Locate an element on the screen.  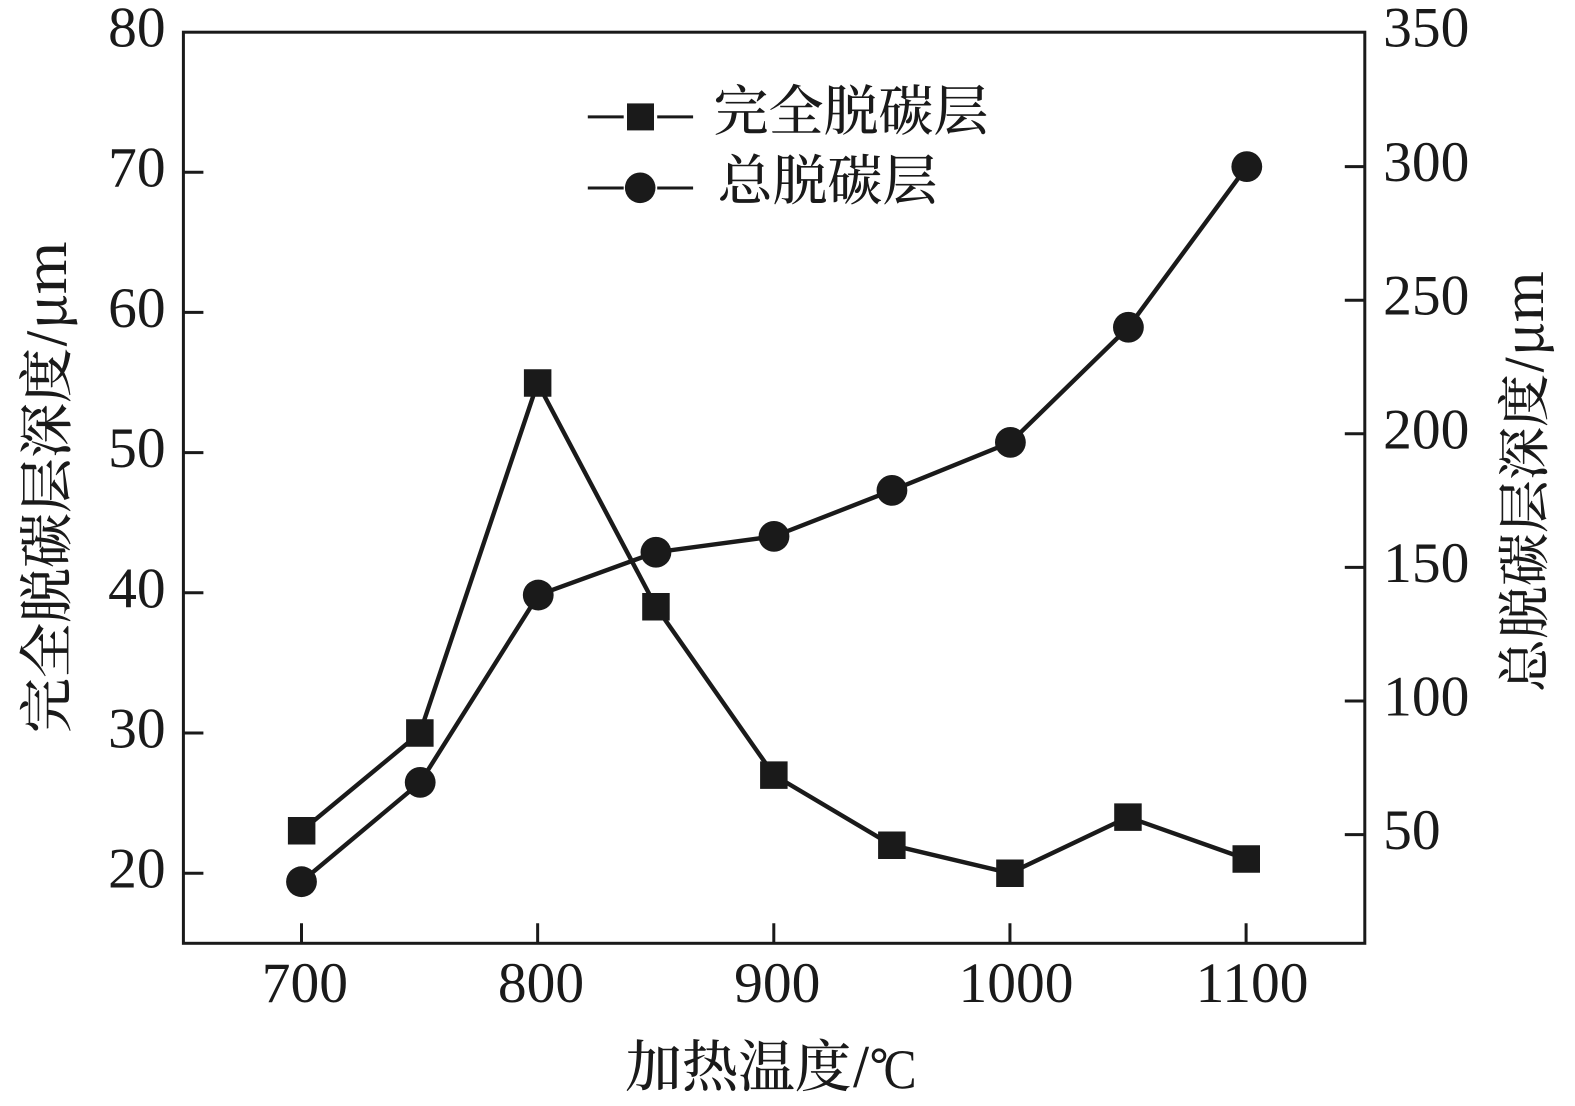
svg-text: 900 is located at coordinates (777, 983).